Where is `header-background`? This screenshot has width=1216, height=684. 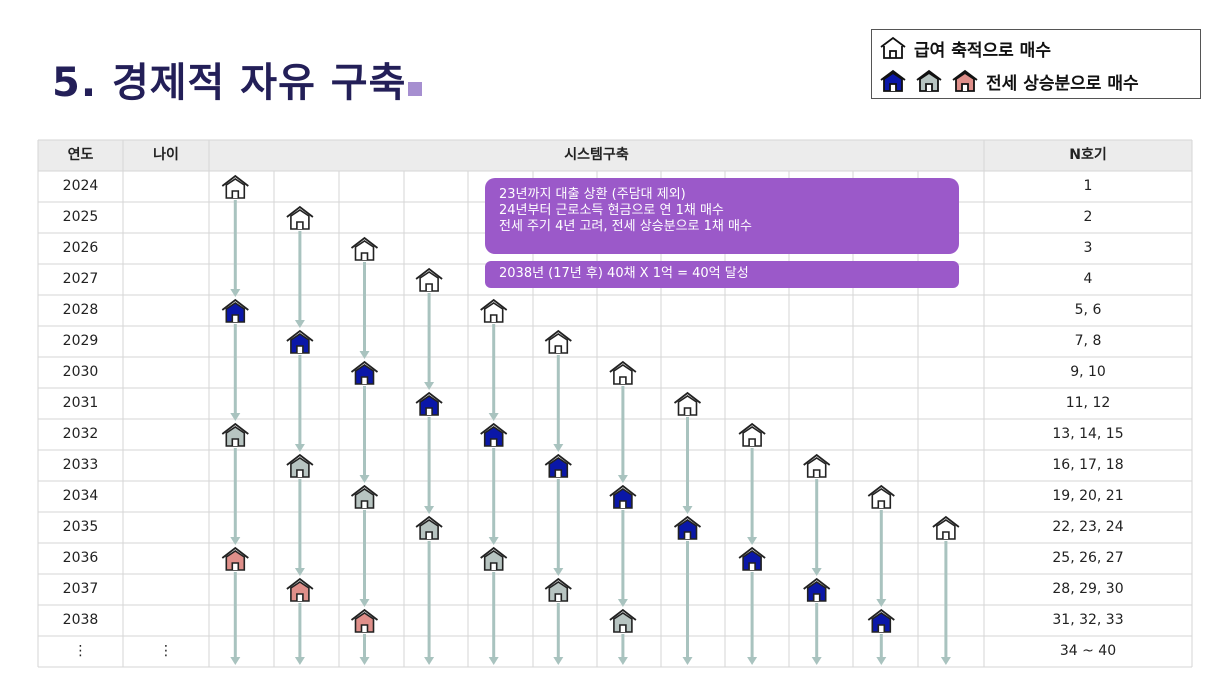
header-background is located at coordinates (615, 155).